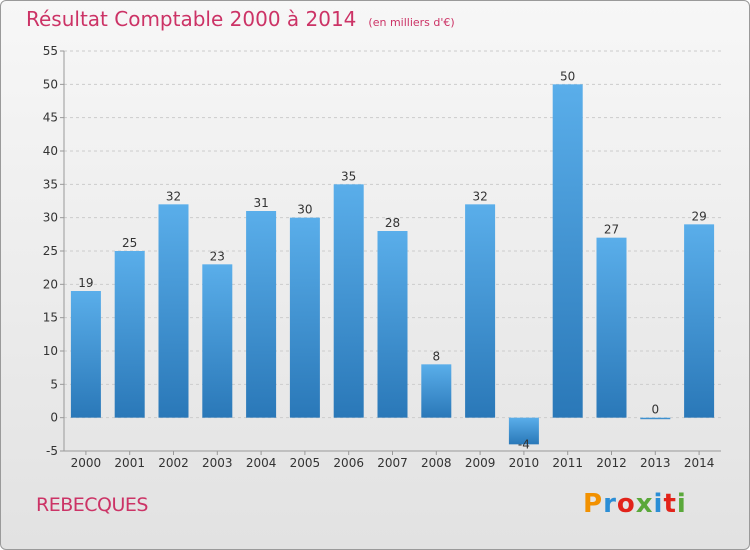 The height and width of the screenshot is (550, 750). Describe the element at coordinates (129, 463) in the screenshot. I see `x-tick-label: 2001` at that location.